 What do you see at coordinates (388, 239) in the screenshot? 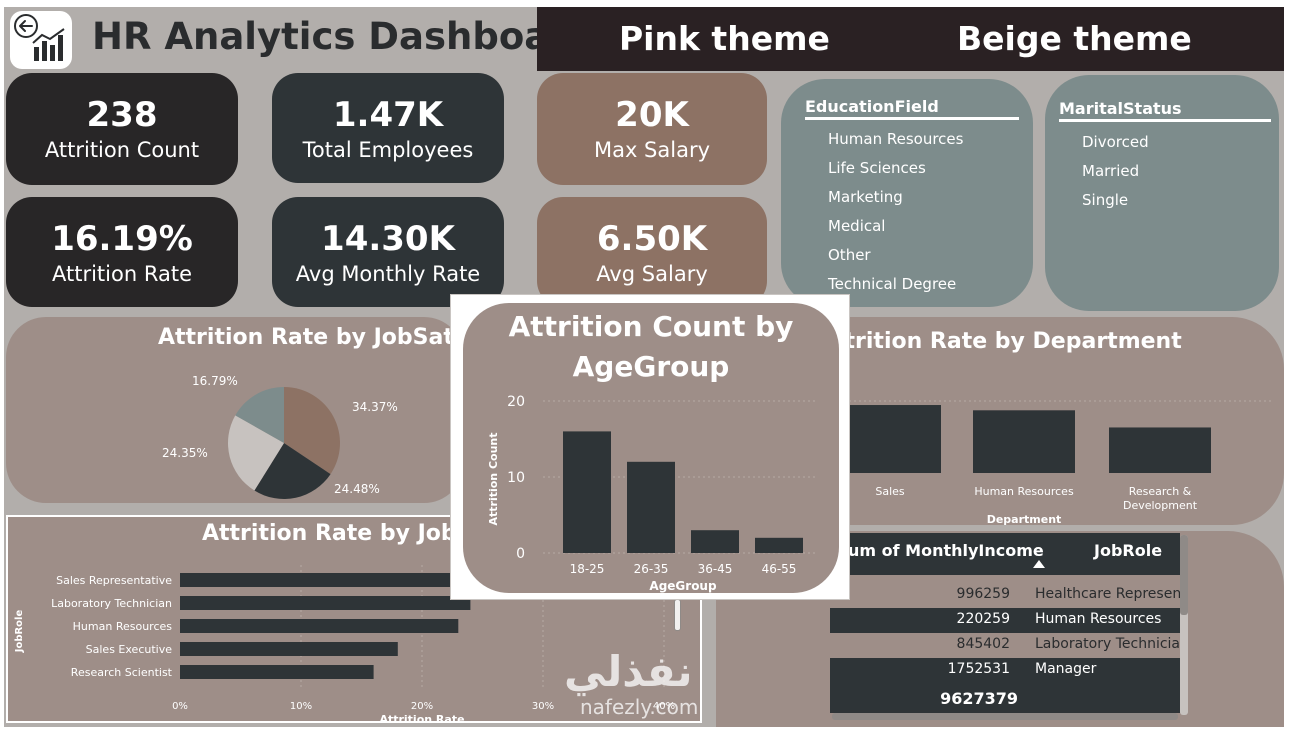
I see `kpi-value: 14.30K` at bounding box center [388, 239].